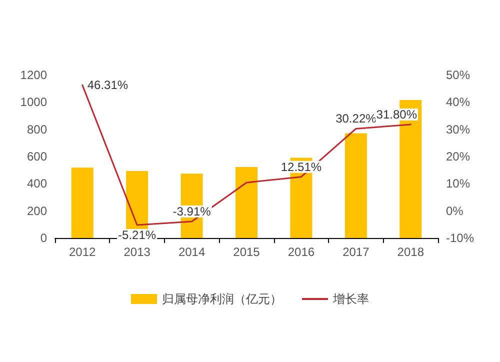 The image size is (500, 362). Describe the element at coordinates (301, 167) in the screenshot. I see `data-label: 12.51%` at that location.